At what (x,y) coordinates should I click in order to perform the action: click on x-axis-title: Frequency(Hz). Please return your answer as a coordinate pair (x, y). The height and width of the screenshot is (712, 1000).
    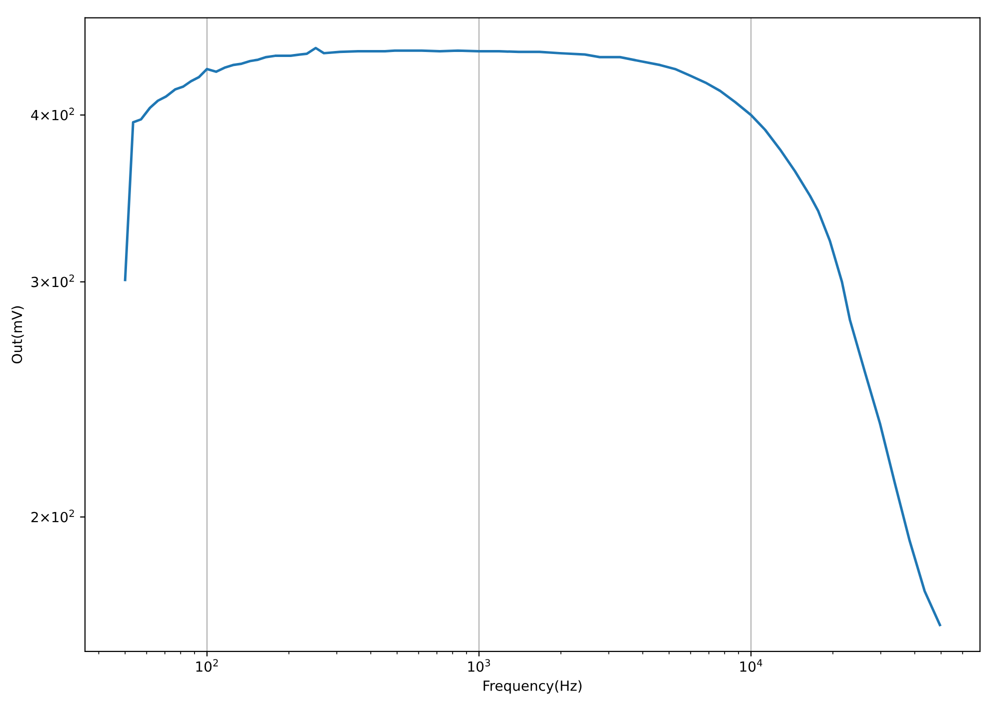
    Looking at the image, I should click on (533, 687).